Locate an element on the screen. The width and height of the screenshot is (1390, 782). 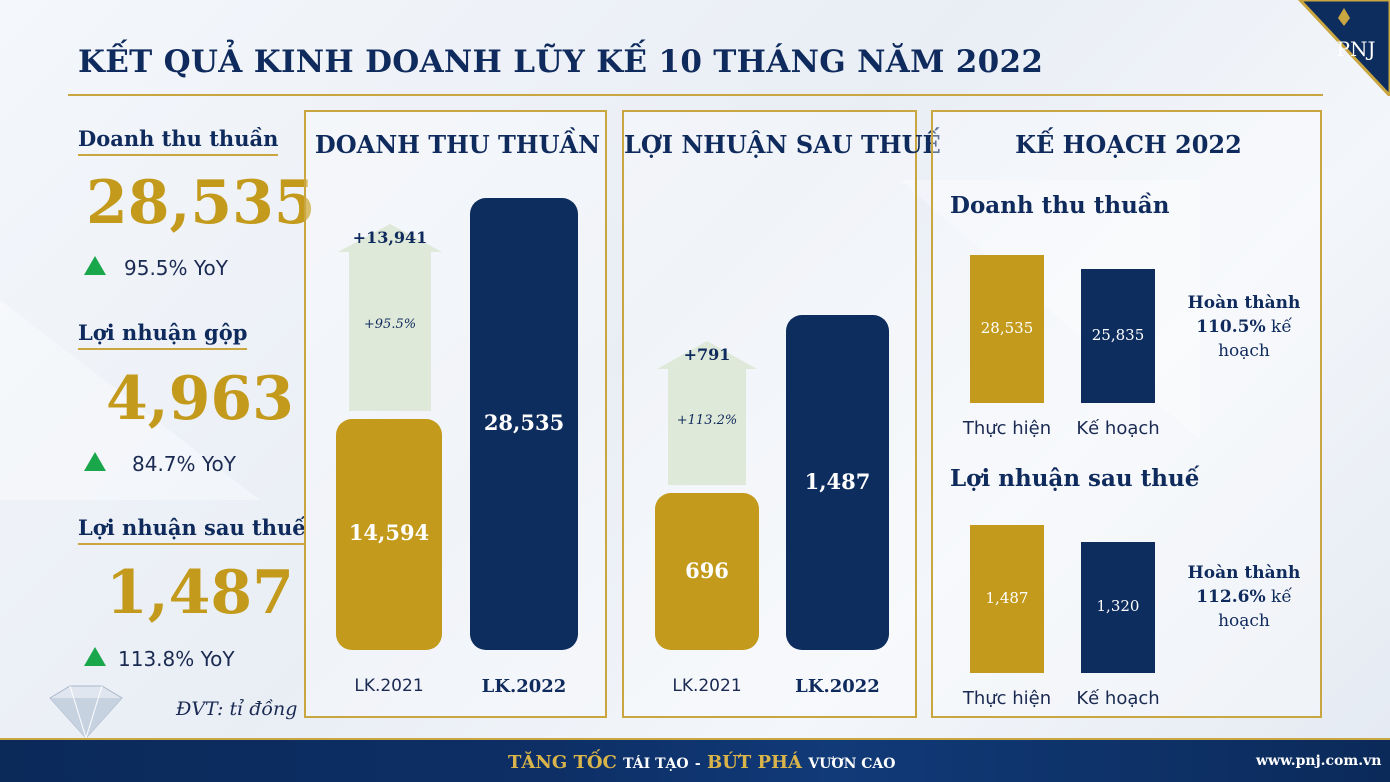
slogan-part: VƯƠN CAO is located at coordinates (852, 764).